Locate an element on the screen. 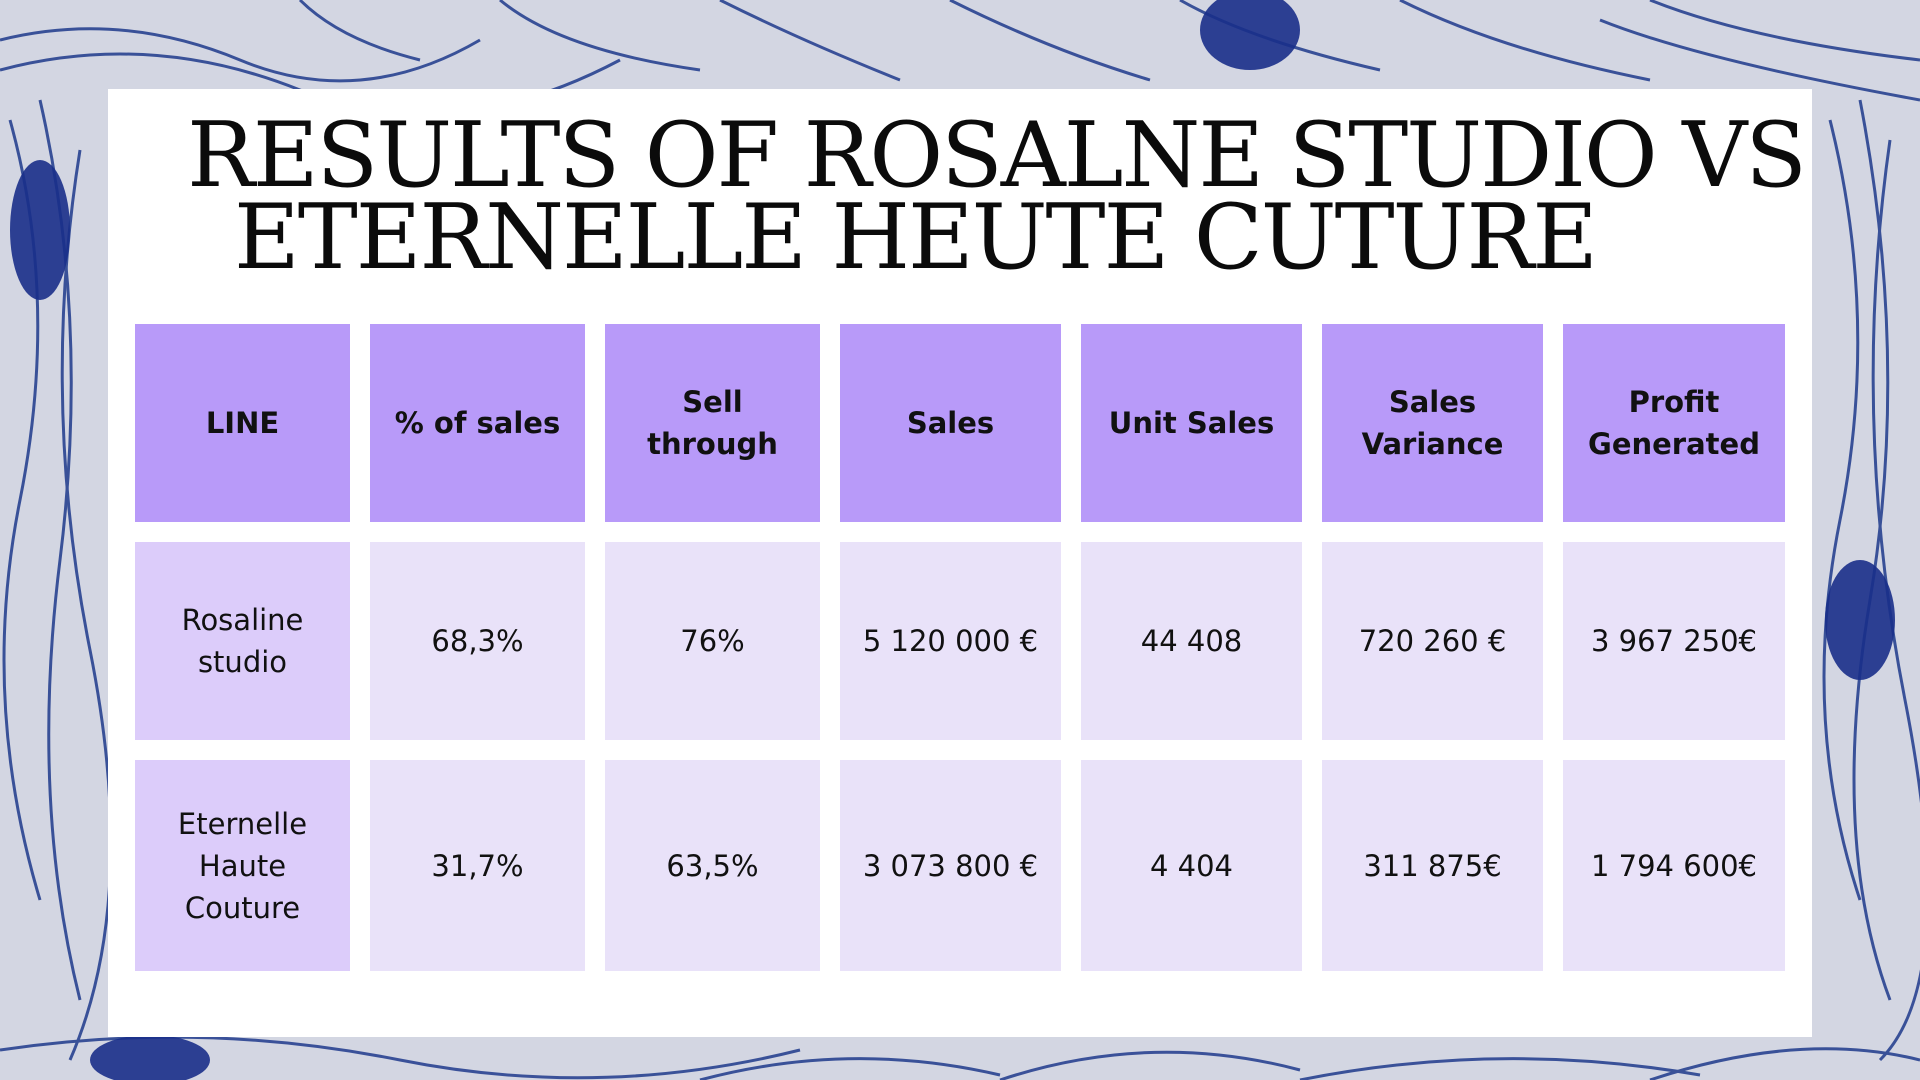 The height and width of the screenshot is (1080, 1920). row-eternelle-sales: 3 073 800 € is located at coordinates (950, 865).